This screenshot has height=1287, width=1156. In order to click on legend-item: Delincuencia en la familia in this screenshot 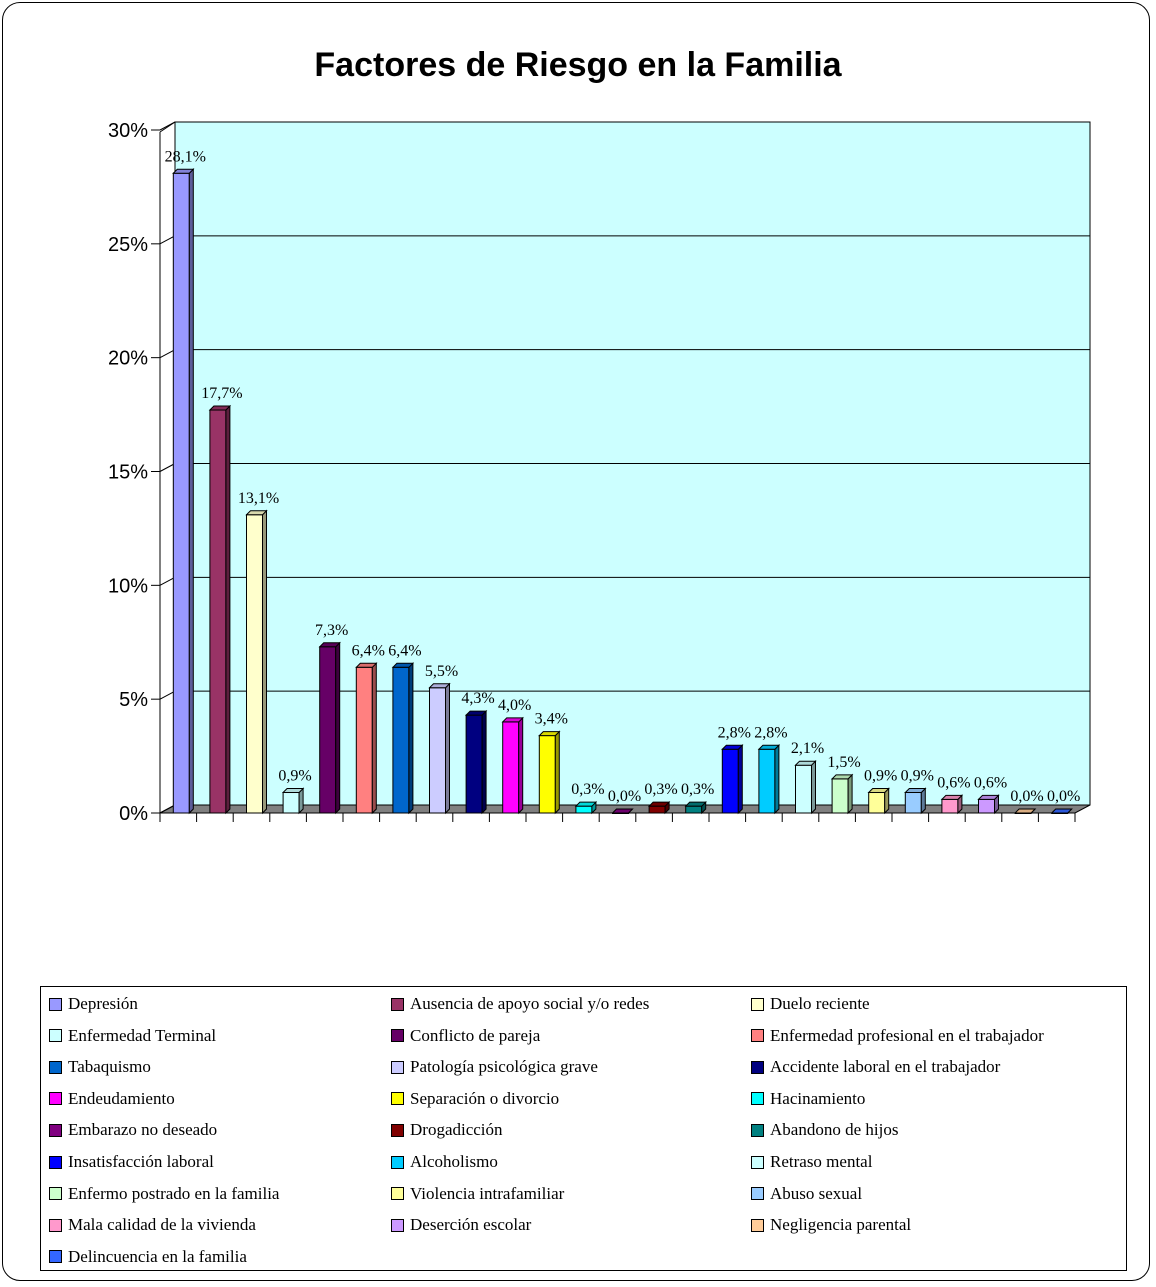, I will do `click(148, 1257)`.